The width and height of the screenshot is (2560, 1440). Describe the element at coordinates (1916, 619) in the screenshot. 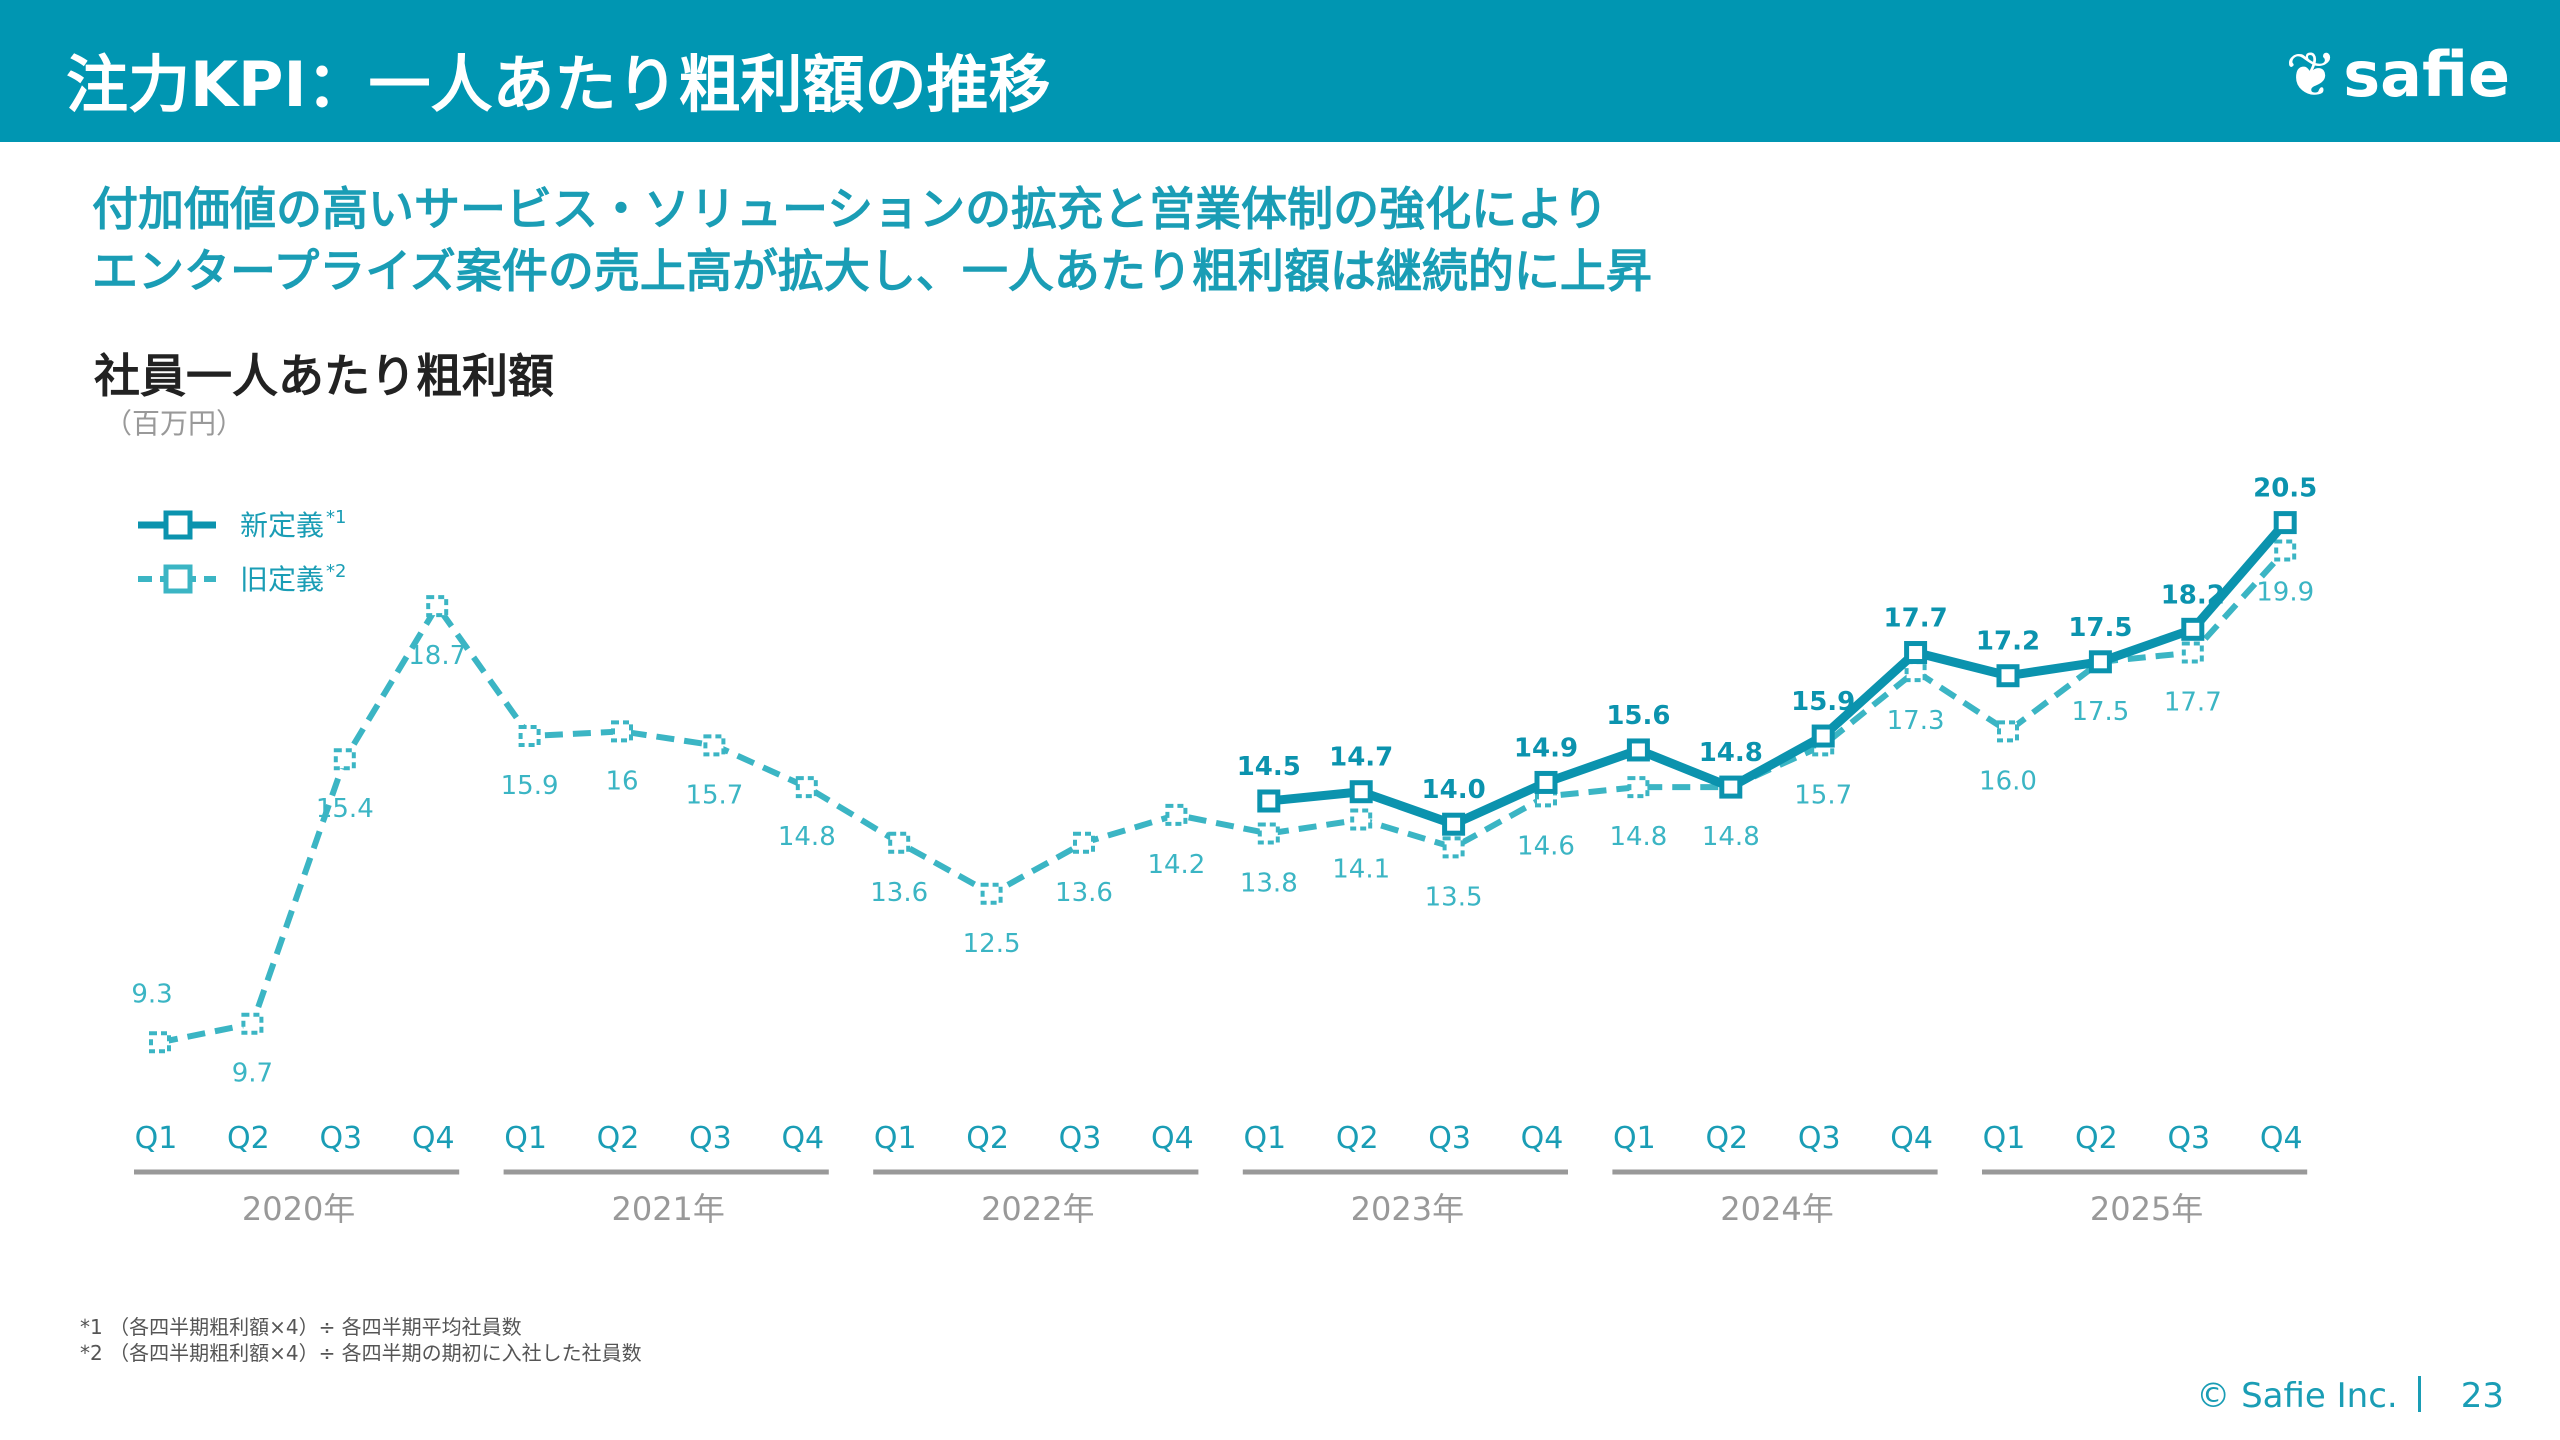

I see `new-definition-data-label: 17.7` at that location.